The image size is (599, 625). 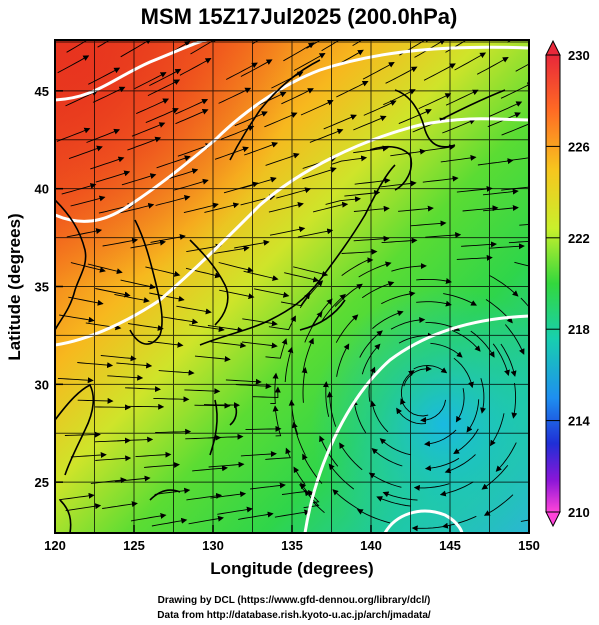 I want to click on colorbar-tick-label: 222, so click(x=579, y=238).